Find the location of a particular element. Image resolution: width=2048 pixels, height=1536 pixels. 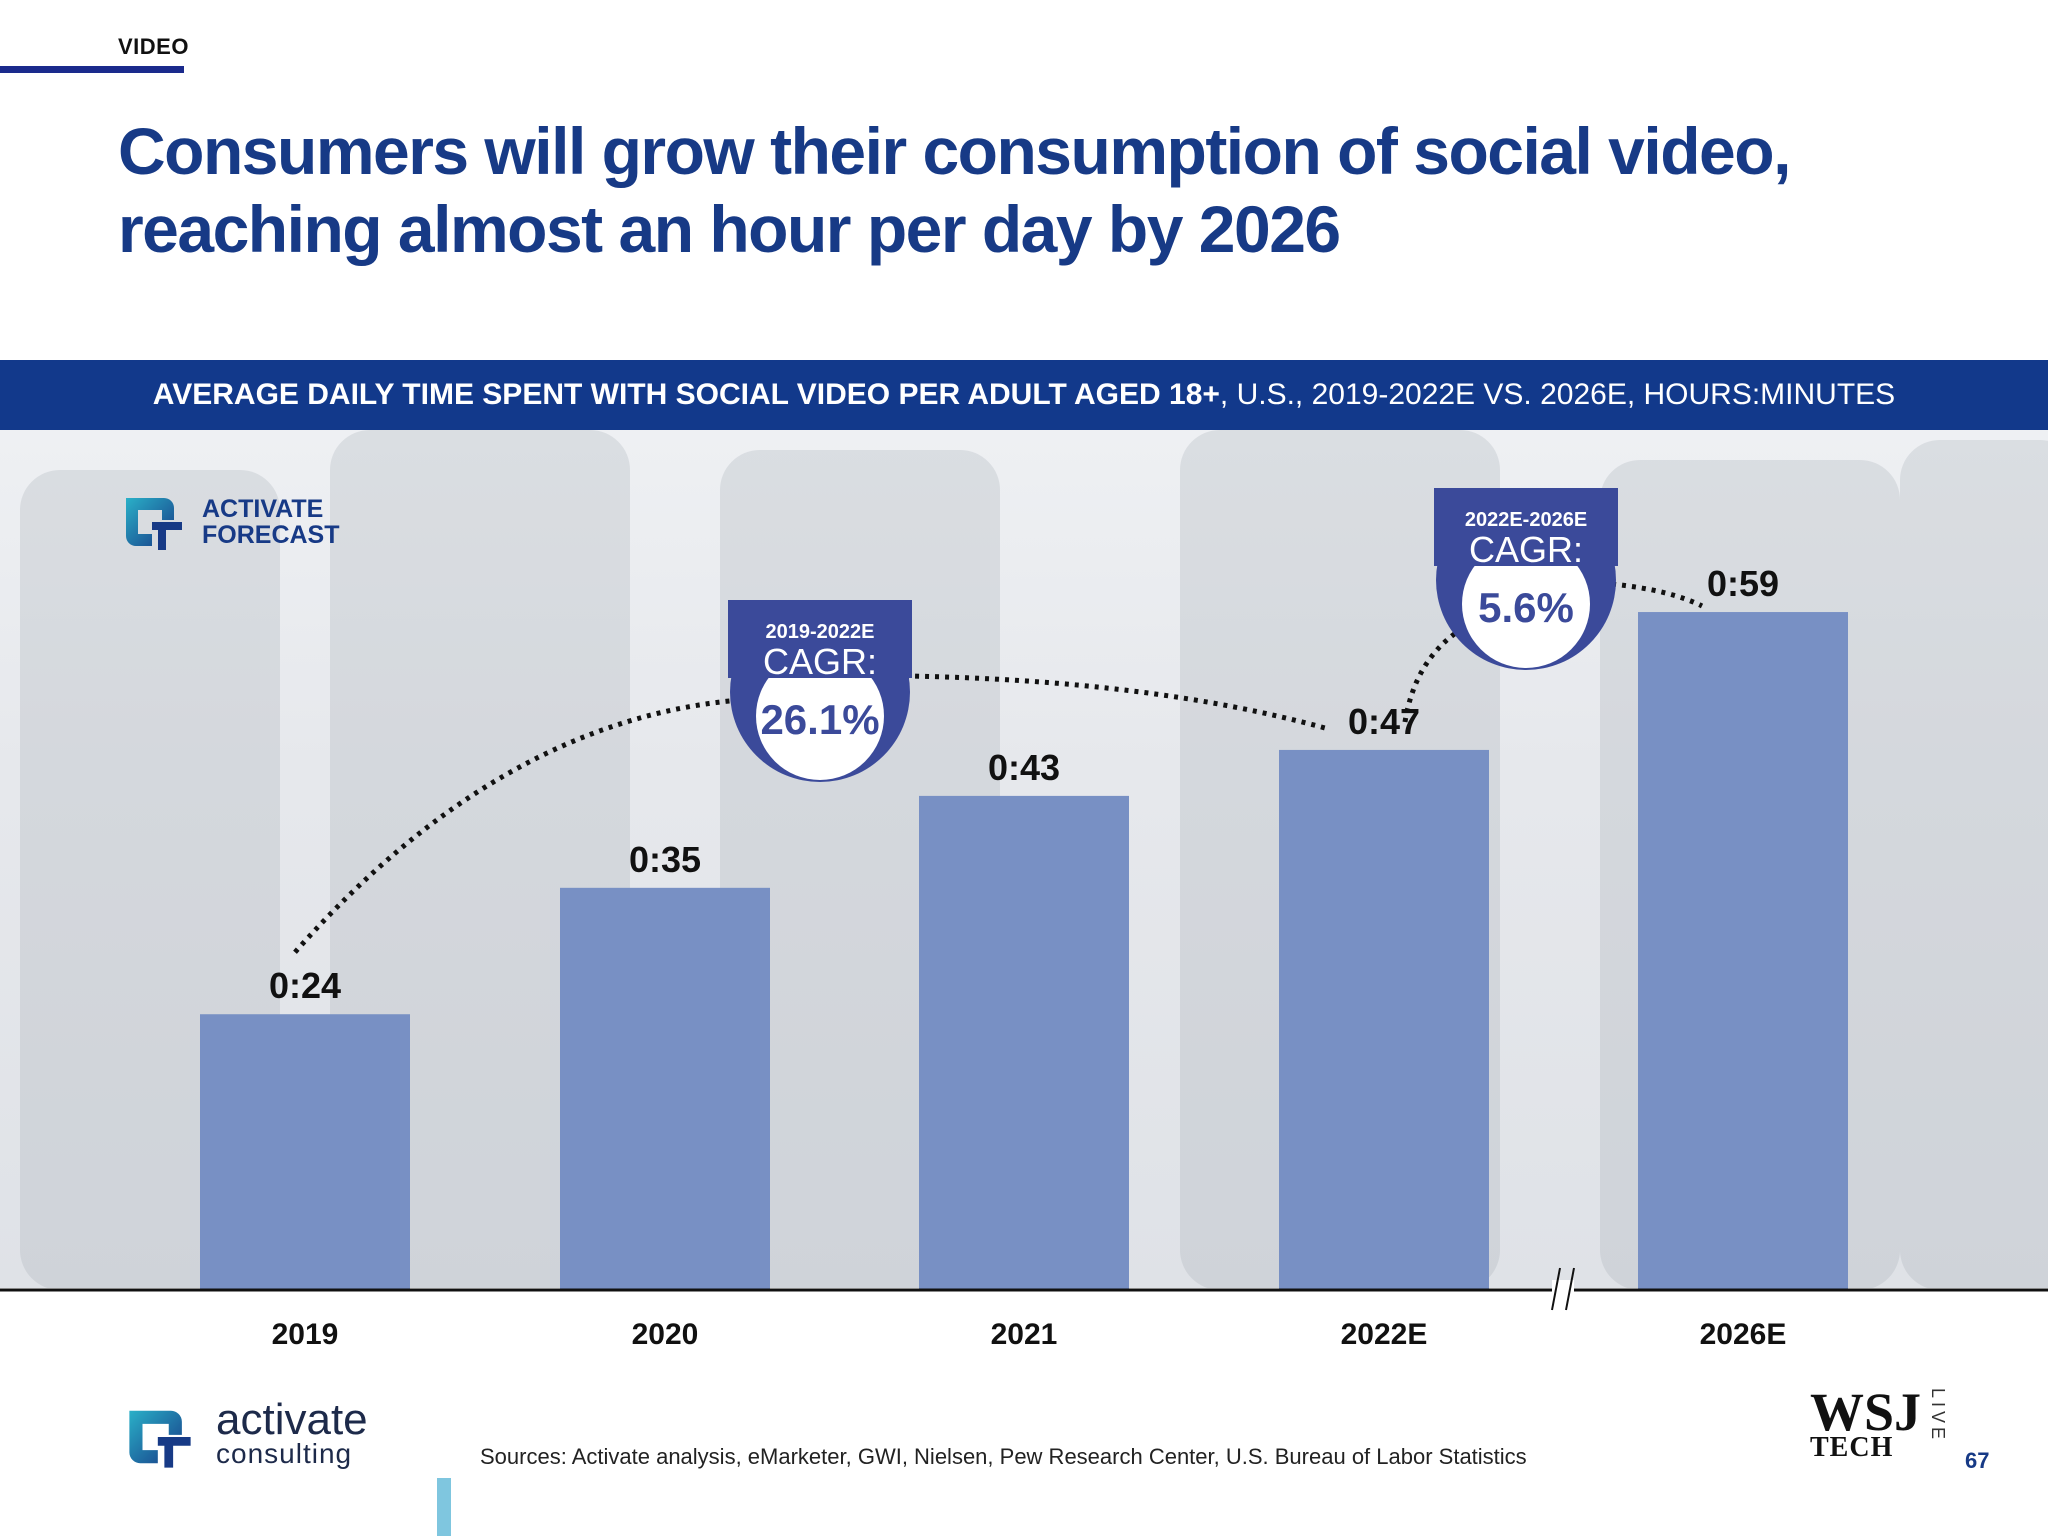

cagr-1-value: 26.1% is located at coordinates (819, 719).